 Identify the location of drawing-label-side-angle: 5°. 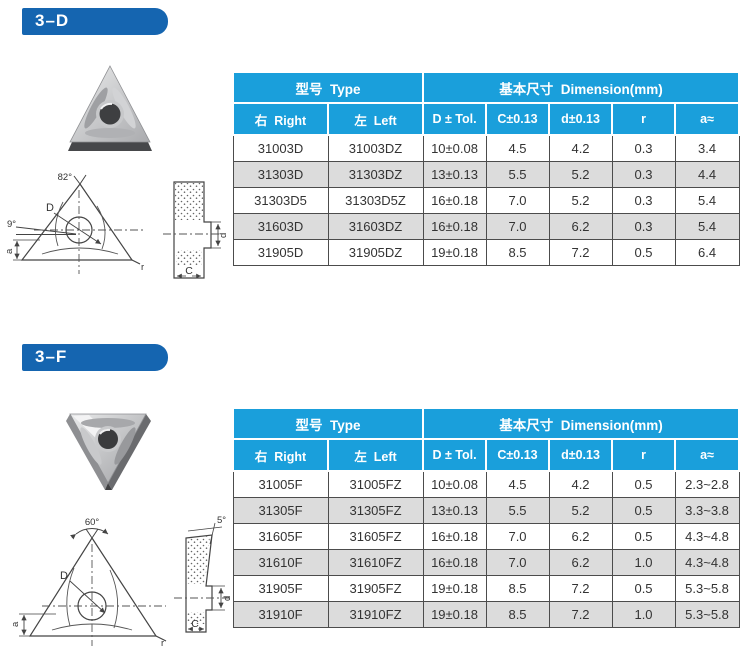
(221, 520).